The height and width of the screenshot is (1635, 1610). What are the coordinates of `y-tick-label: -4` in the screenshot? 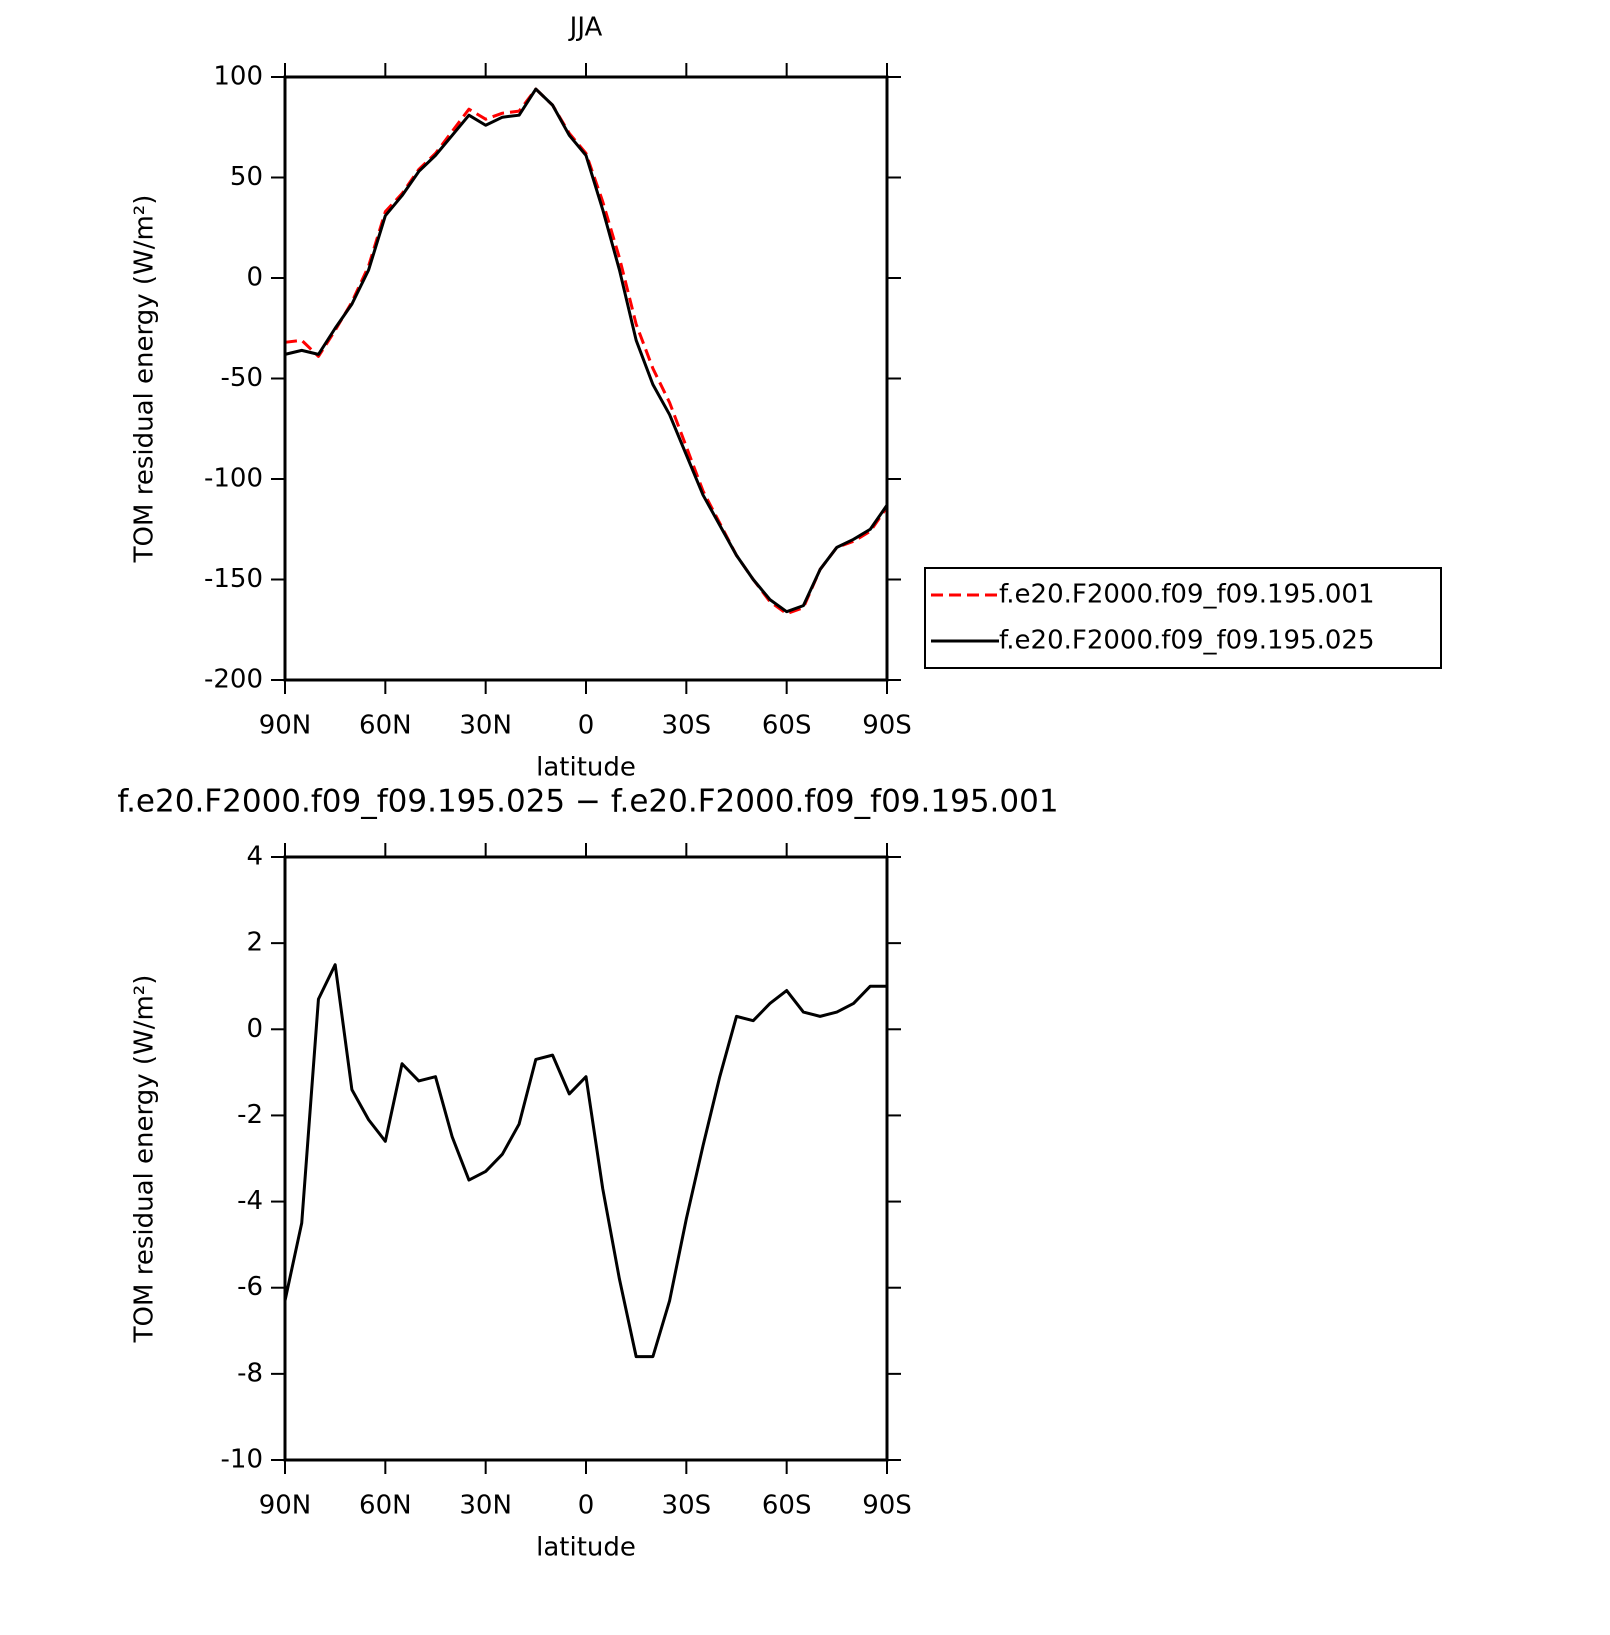 It's located at (250, 1201).